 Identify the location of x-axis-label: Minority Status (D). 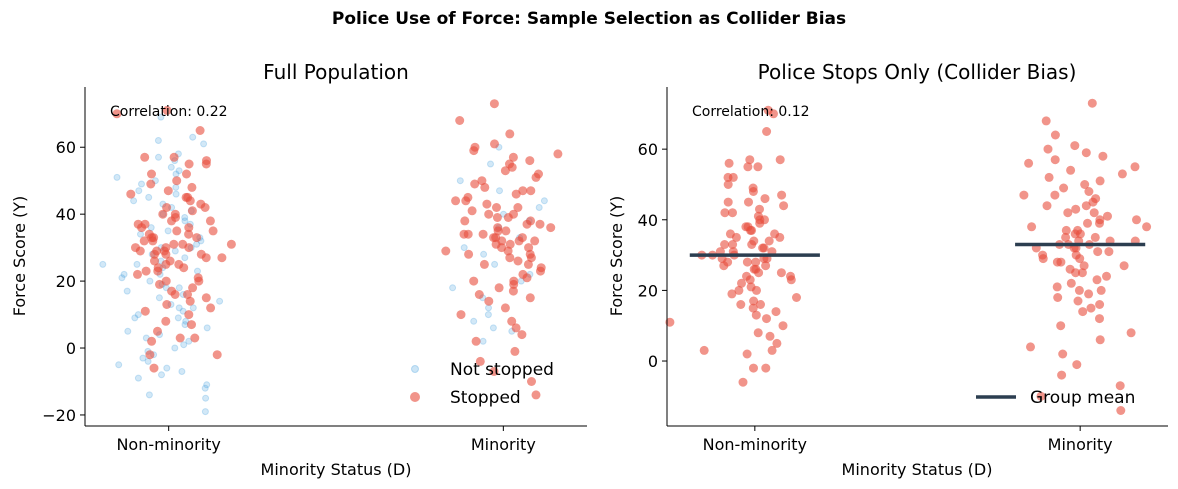
(336, 469).